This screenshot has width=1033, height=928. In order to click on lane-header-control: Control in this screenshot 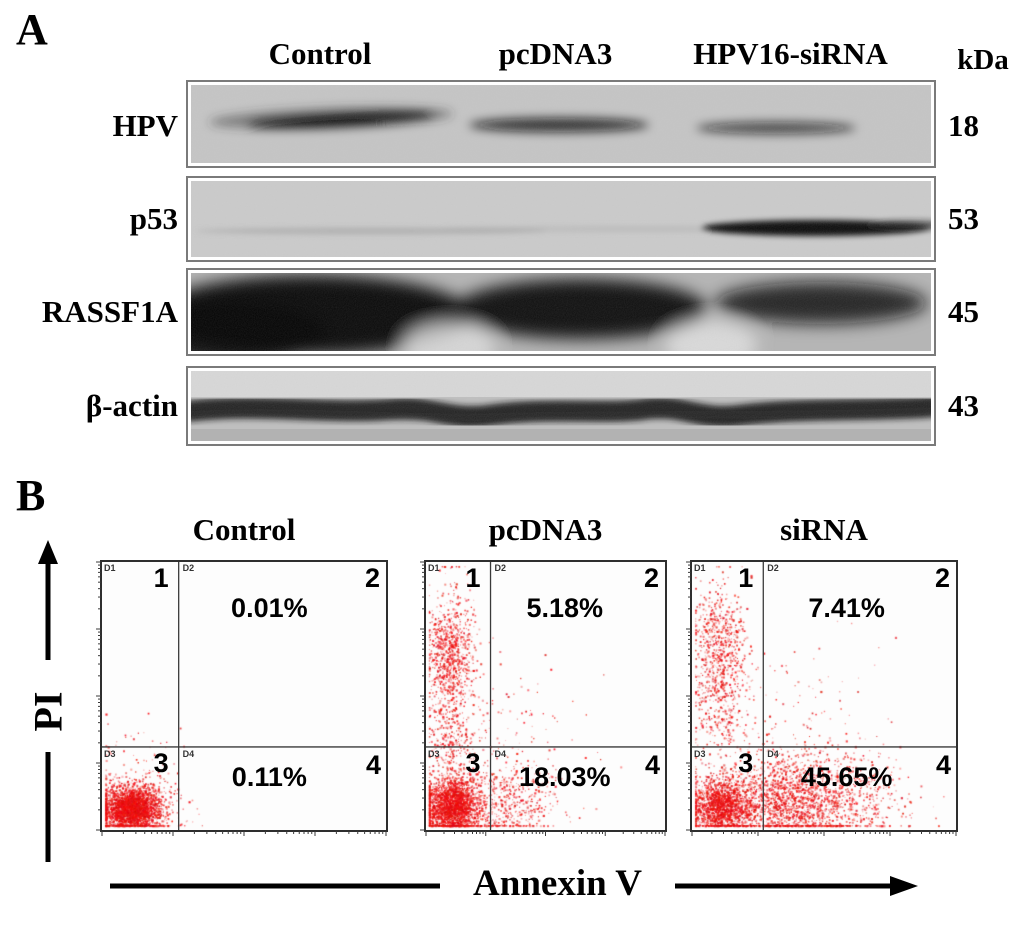, I will do `click(320, 53)`.